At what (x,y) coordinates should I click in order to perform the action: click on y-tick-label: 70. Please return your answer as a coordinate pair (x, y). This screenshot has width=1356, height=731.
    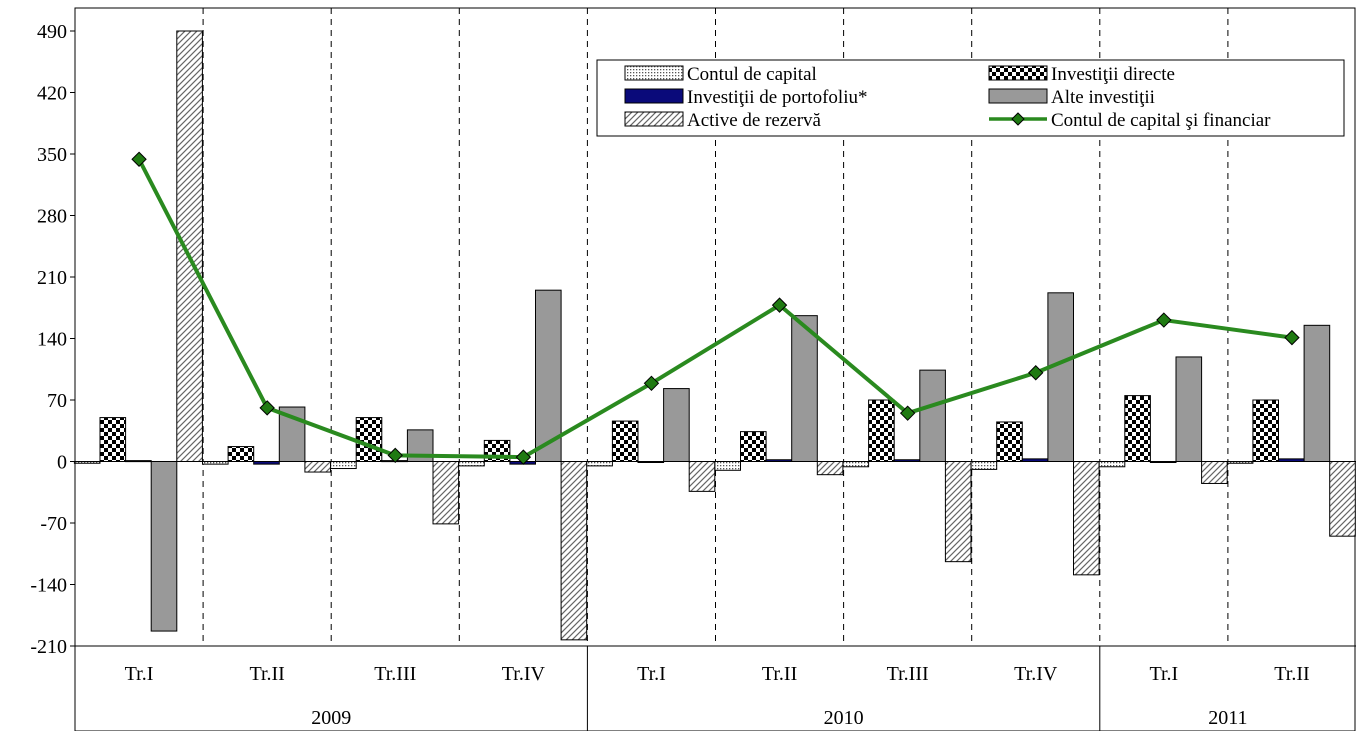
    Looking at the image, I should click on (57, 401).